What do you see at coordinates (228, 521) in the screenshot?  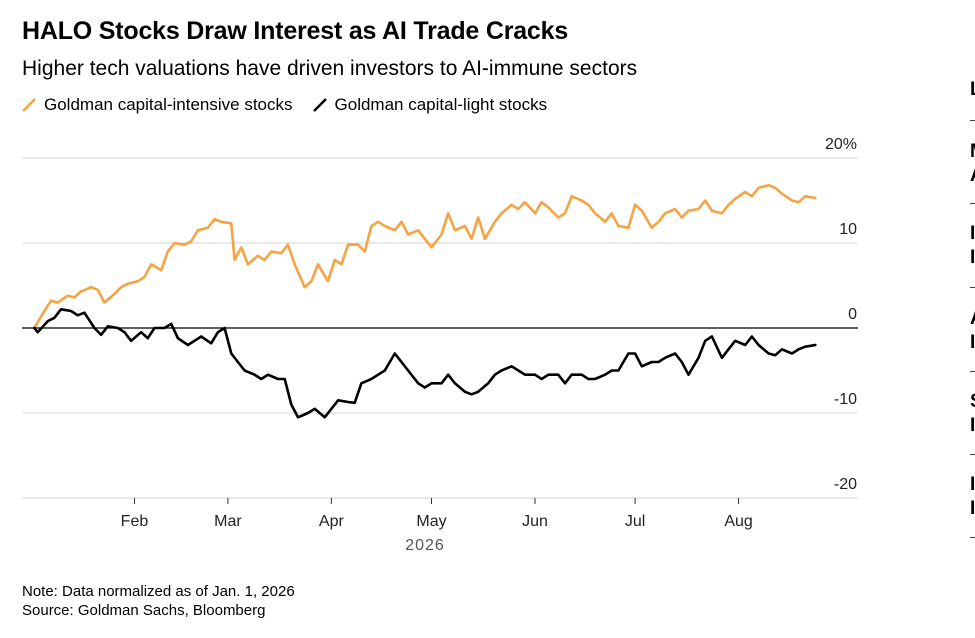 I see `x-tick-label: Mar` at bounding box center [228, 521].